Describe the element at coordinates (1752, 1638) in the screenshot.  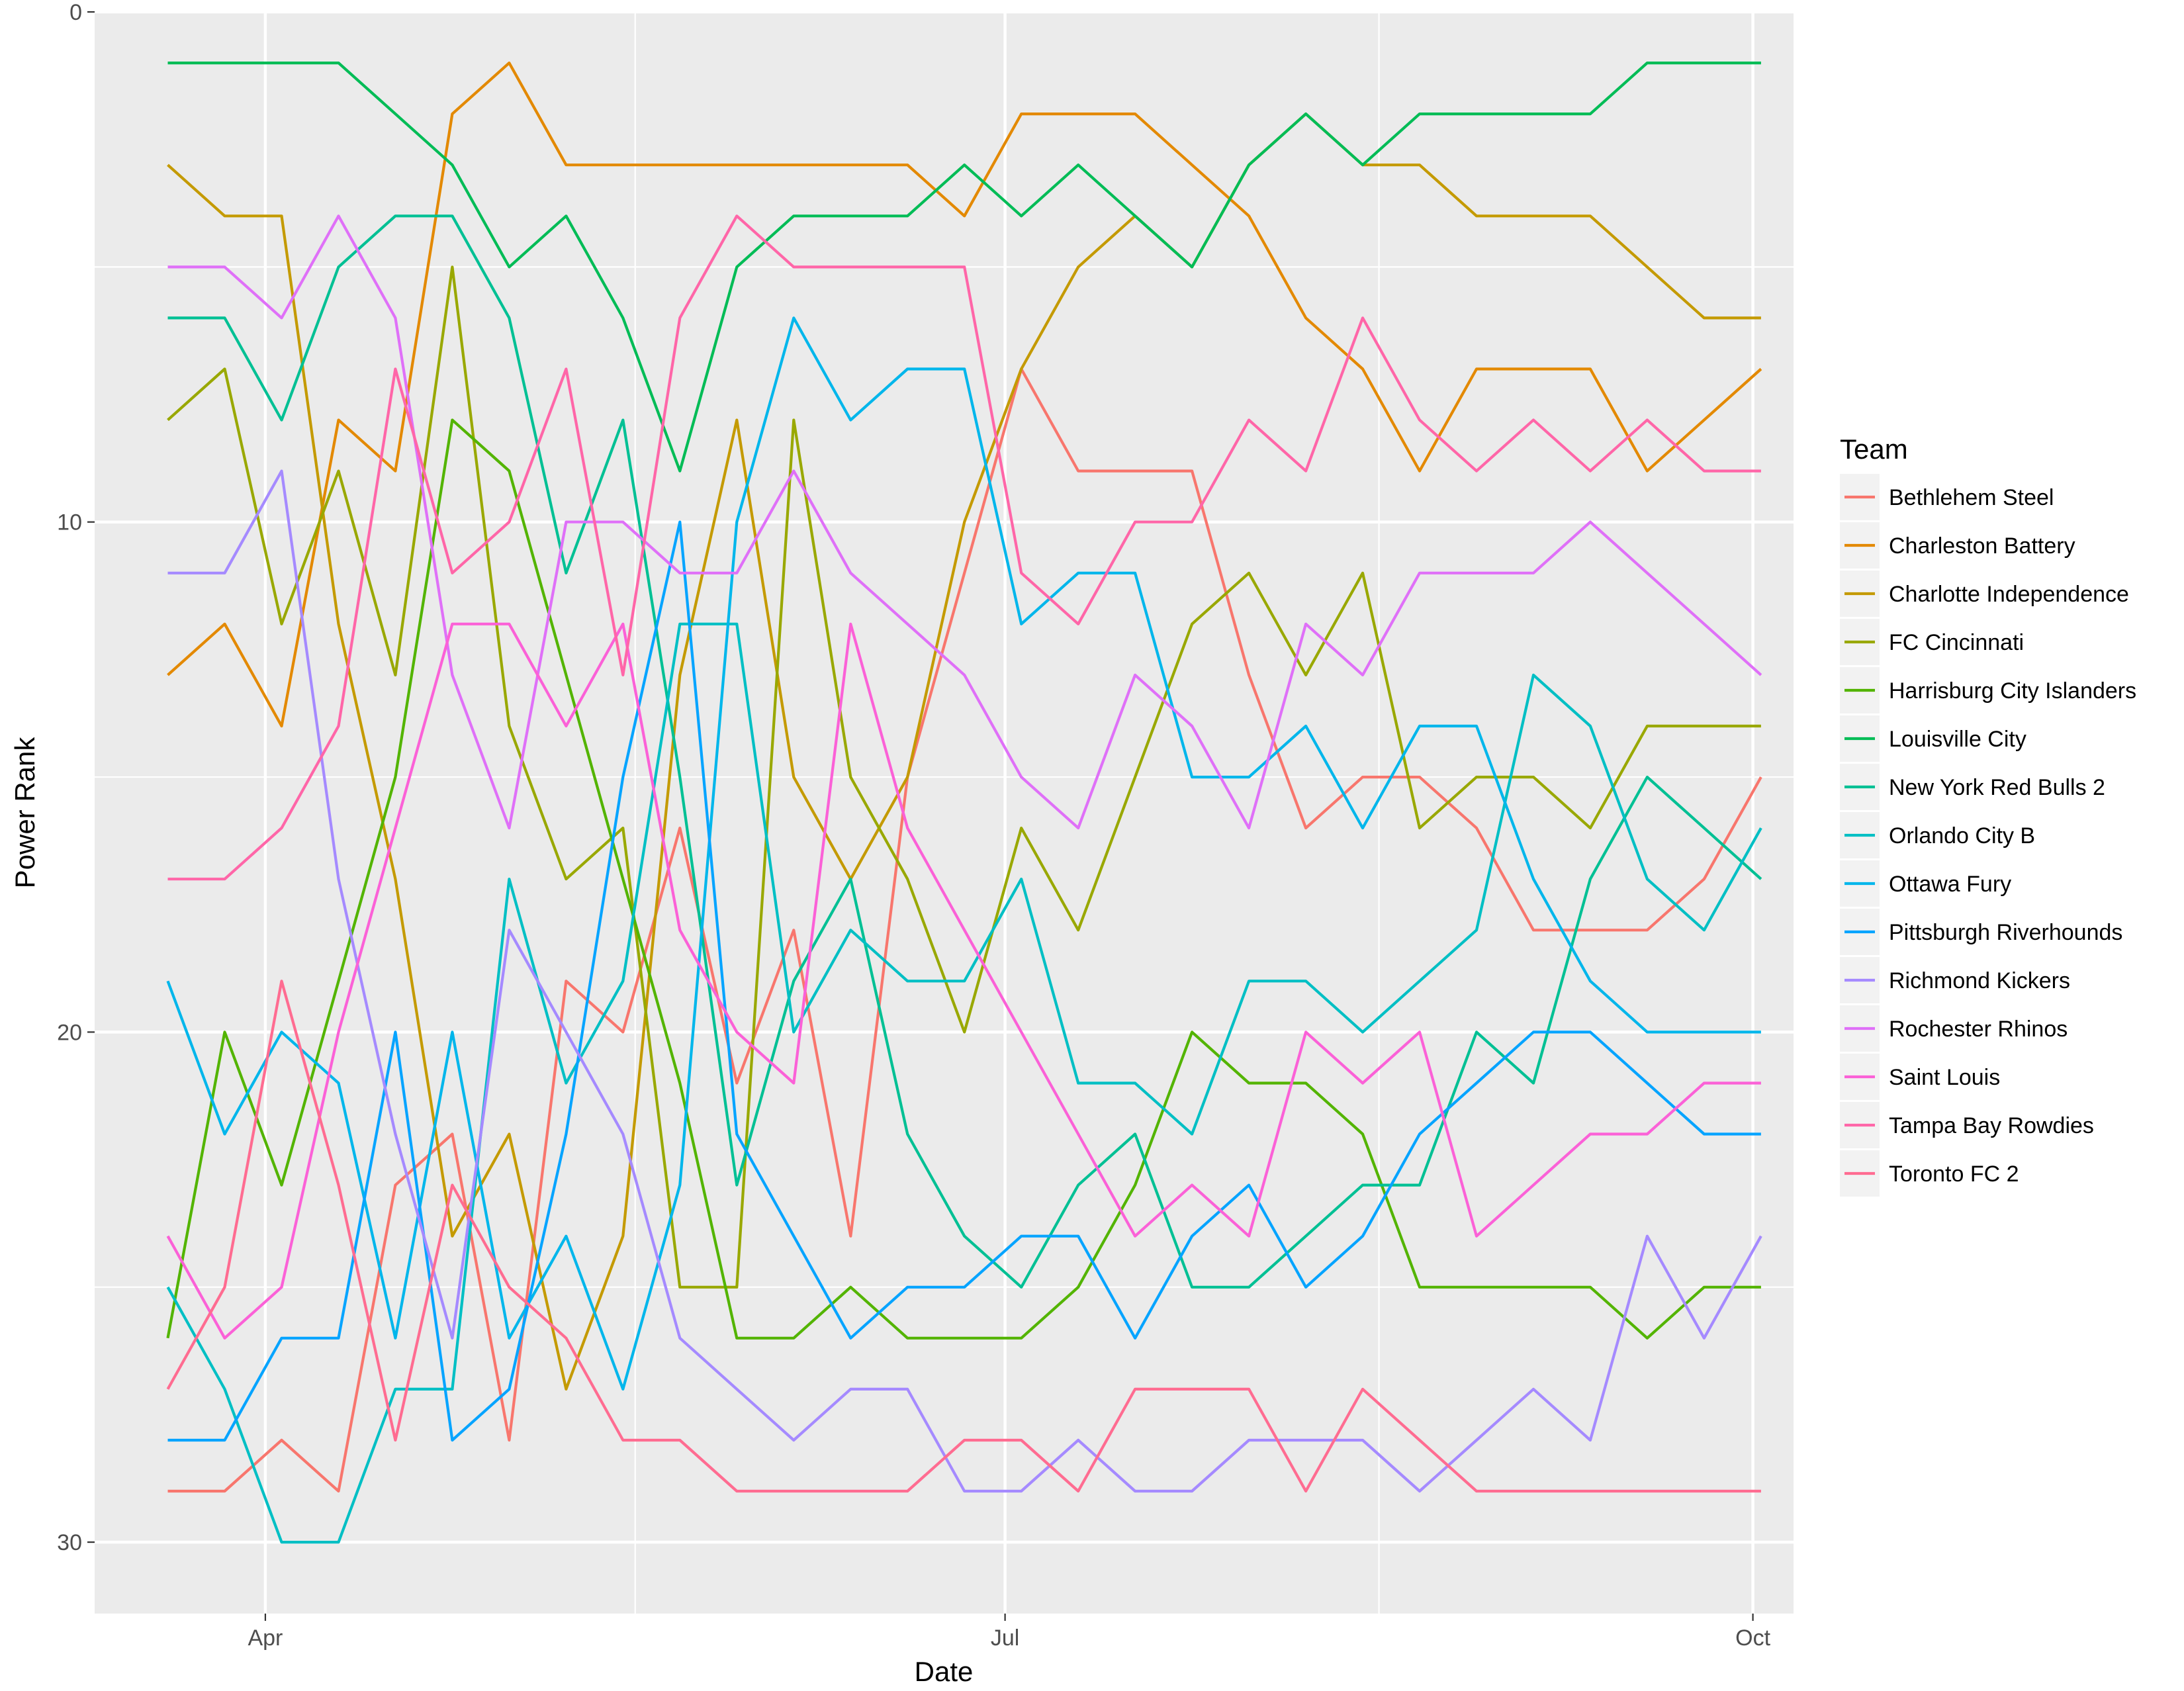
I see `x-tick-label: Oct` at that location.